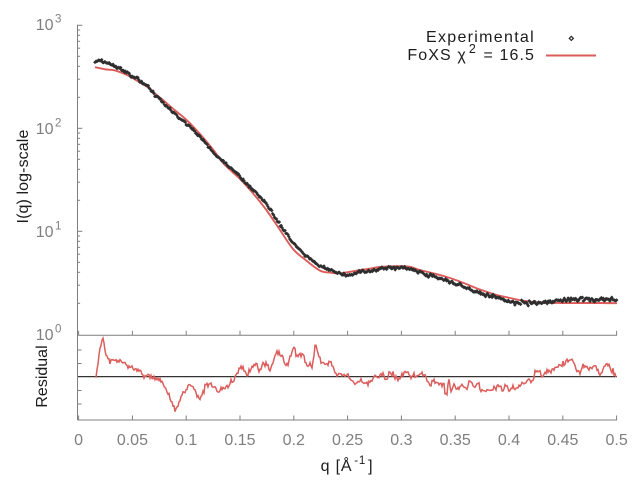 The width and height of the screenshot is (640, 480). What do you see at coordinates (294, 440) in the screenshot?
I see `svg-text: 0.2` at bounding box center [294, 440].